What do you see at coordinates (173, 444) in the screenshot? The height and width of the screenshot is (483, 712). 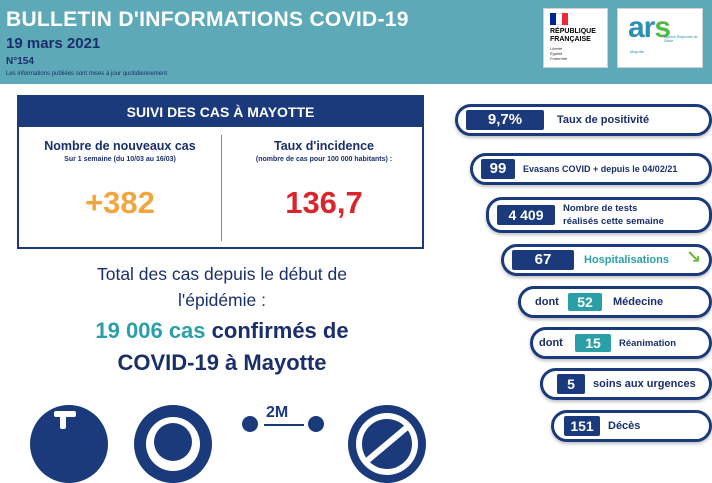 I see `mask-icon` at bounding box center [173, 444].